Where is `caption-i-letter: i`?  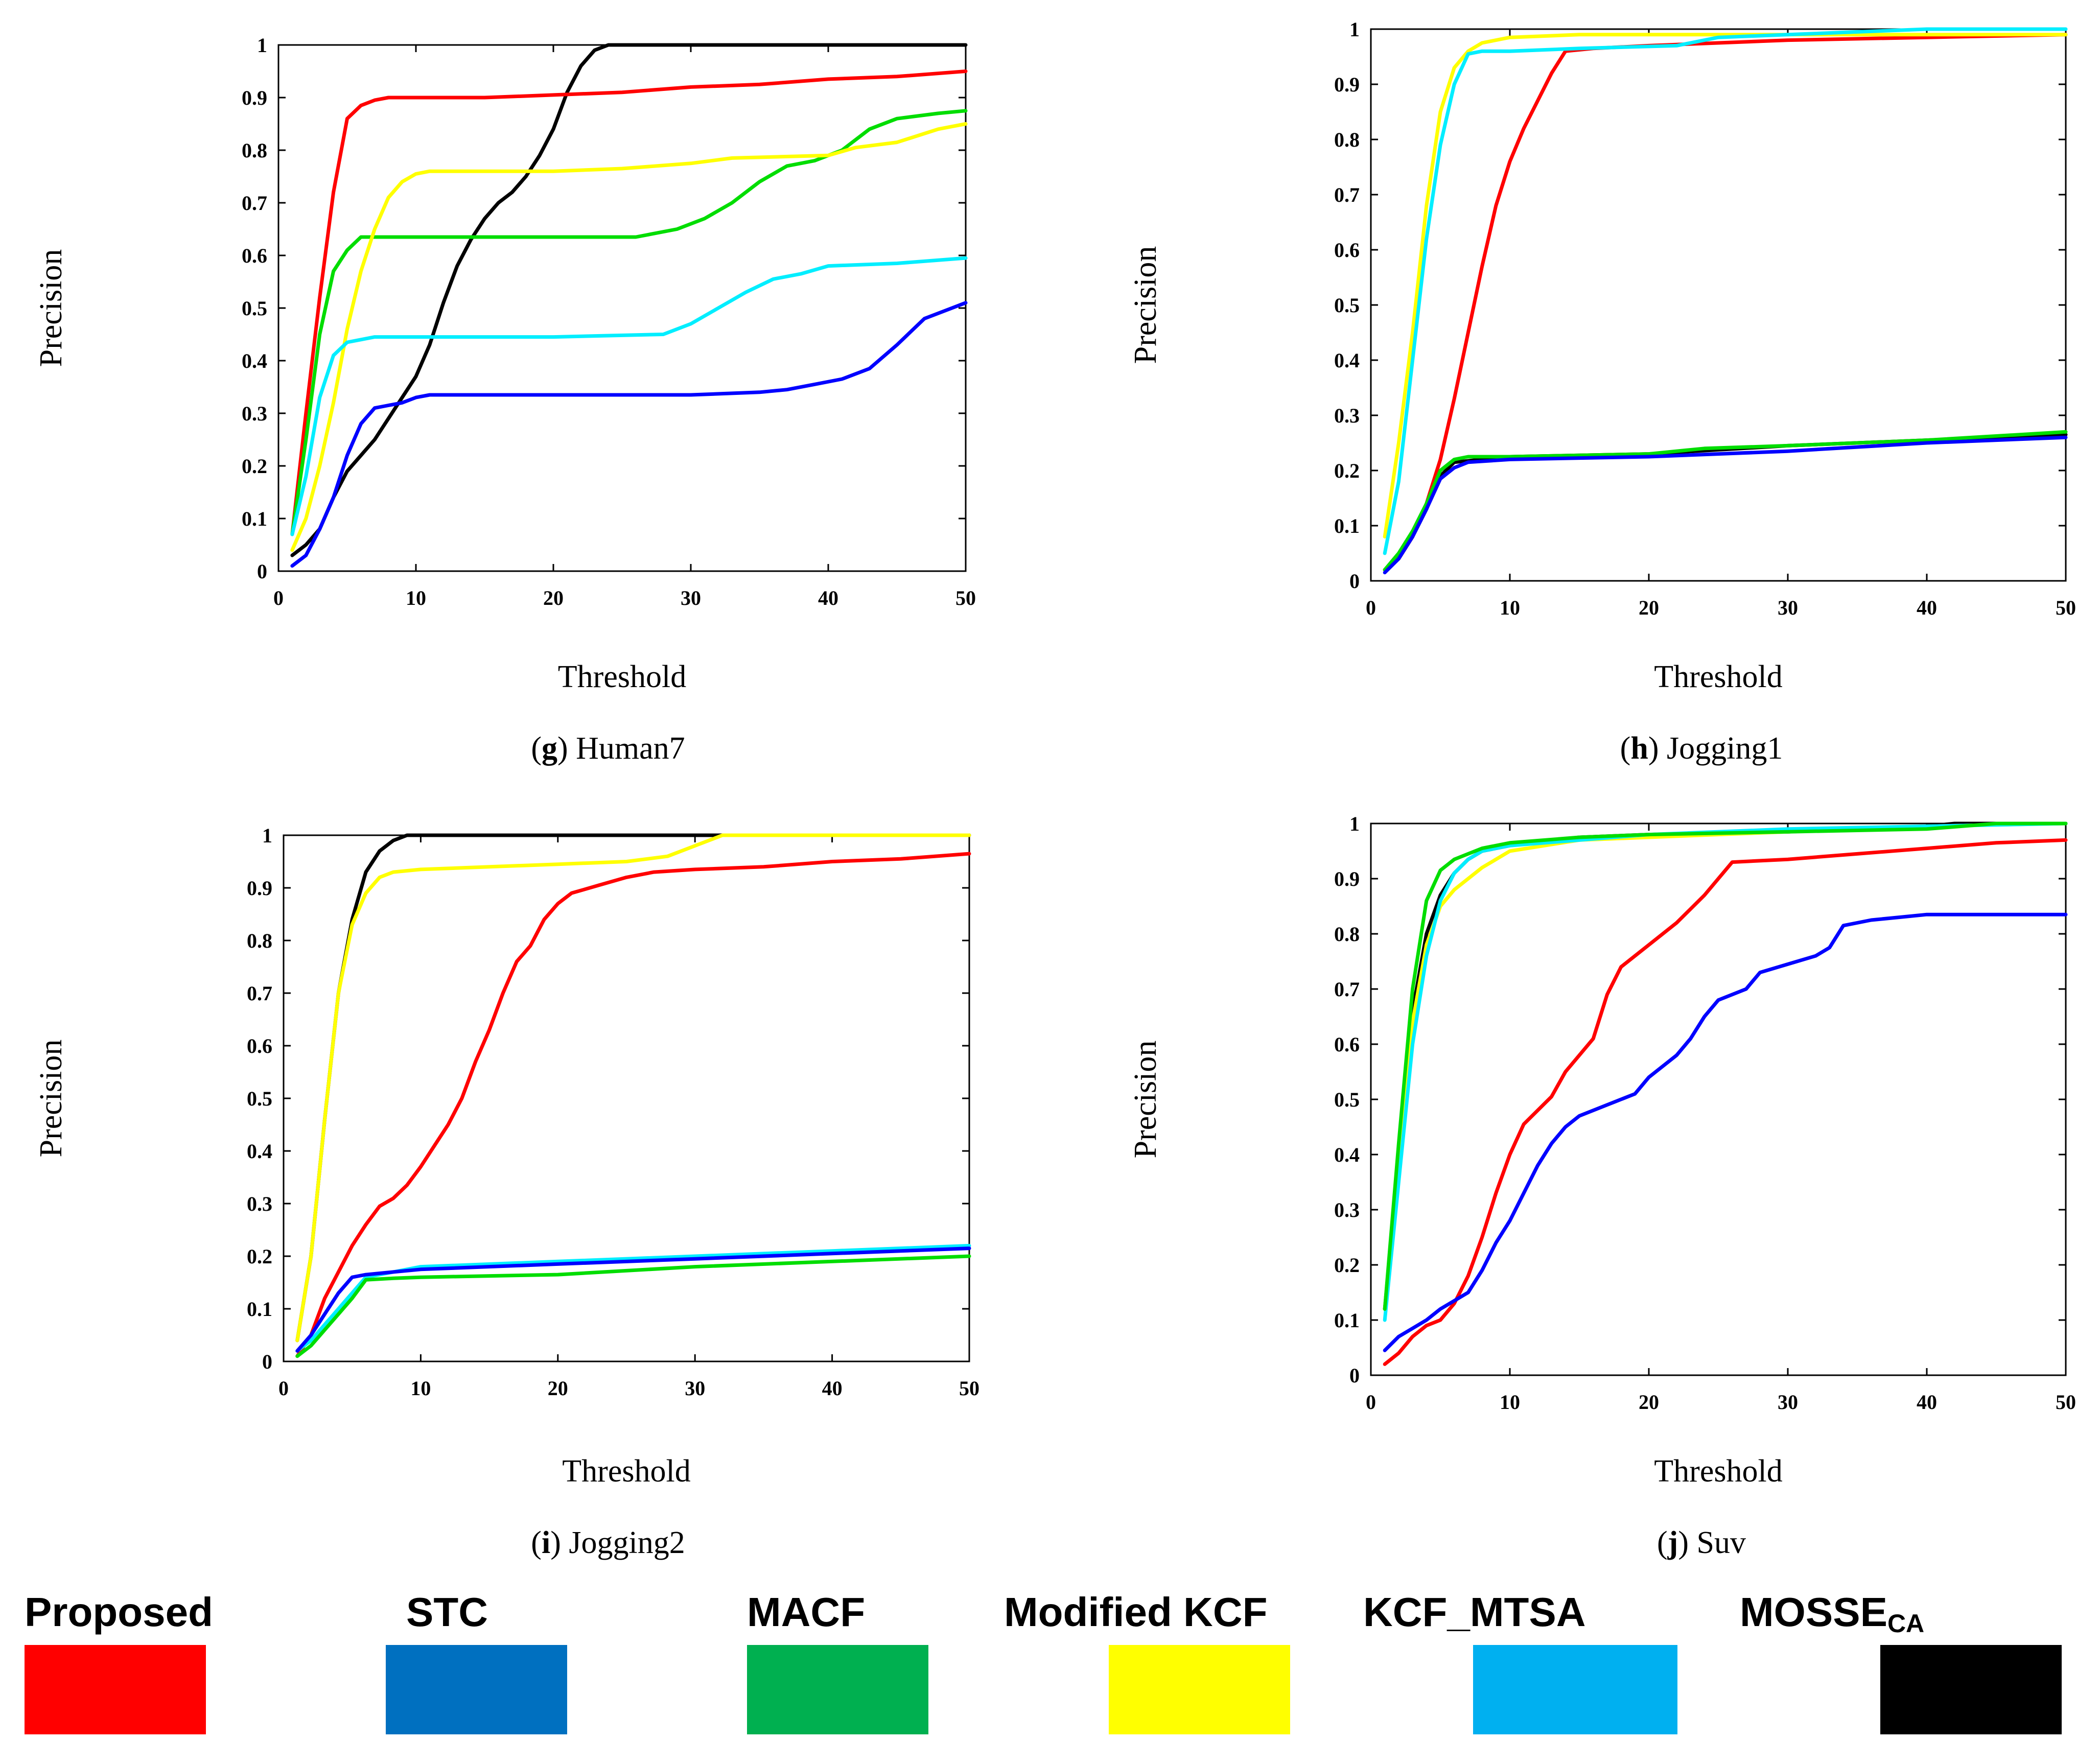
caption-i-letter: i is located at coordinates (546, 1543).